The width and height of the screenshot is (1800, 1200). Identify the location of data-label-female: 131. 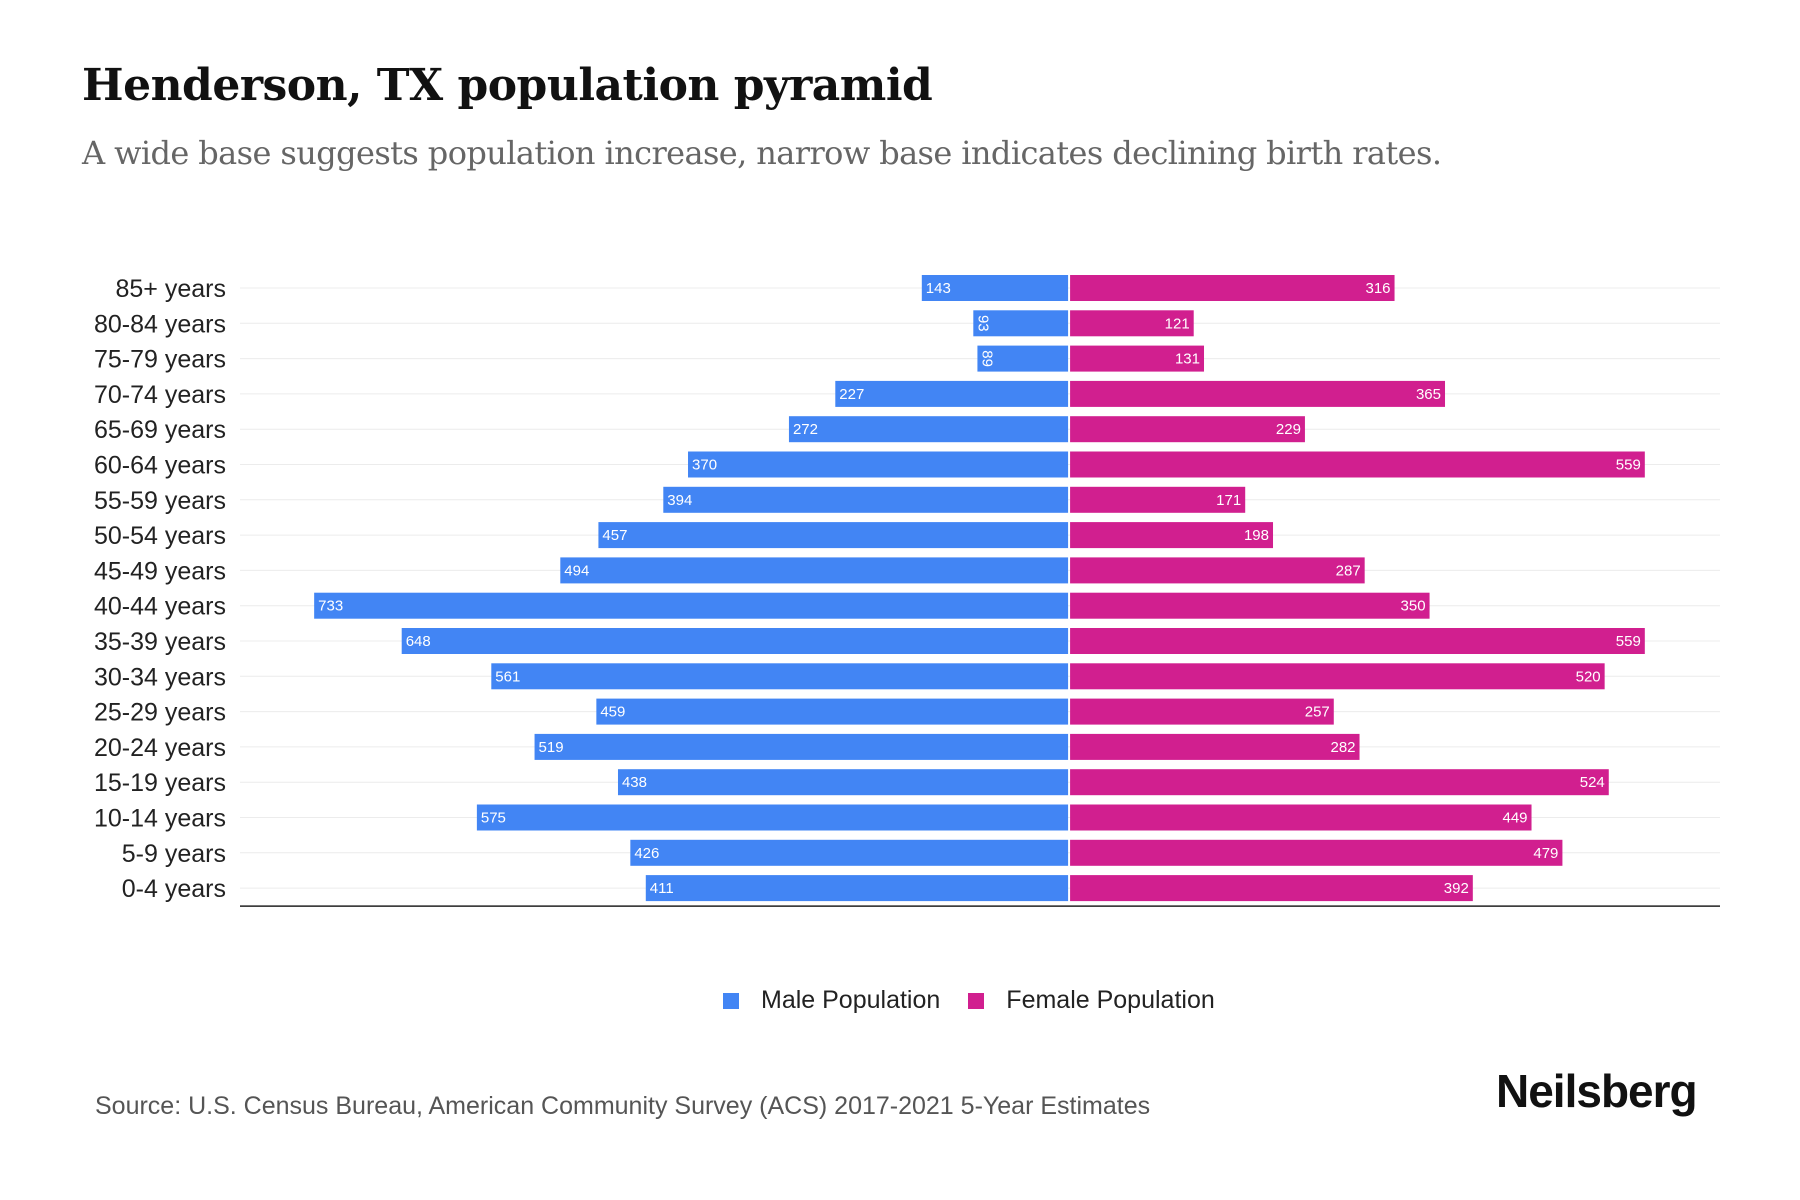
(1187, 359).